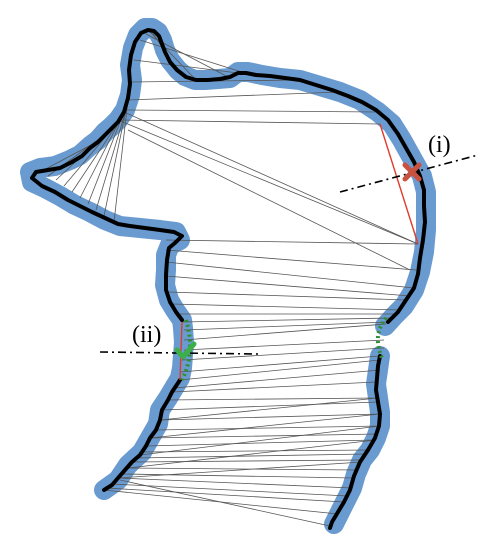 The width and height of the screenshot is (491, 554). I want to click on check-icon, so click(185, 350).